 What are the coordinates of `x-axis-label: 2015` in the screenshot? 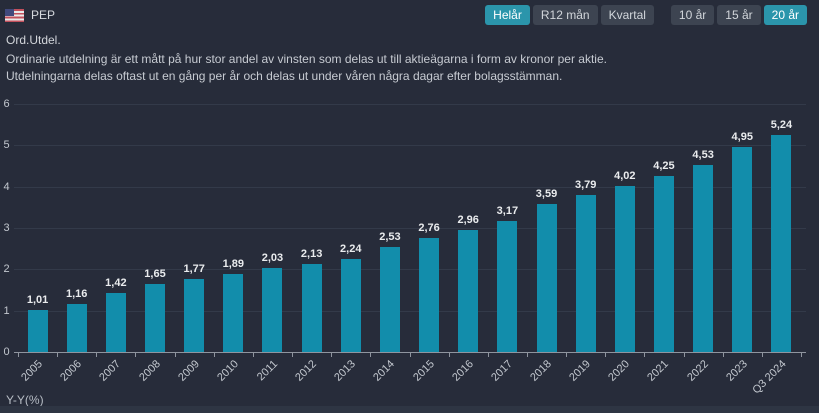 It's located at (423, 371).